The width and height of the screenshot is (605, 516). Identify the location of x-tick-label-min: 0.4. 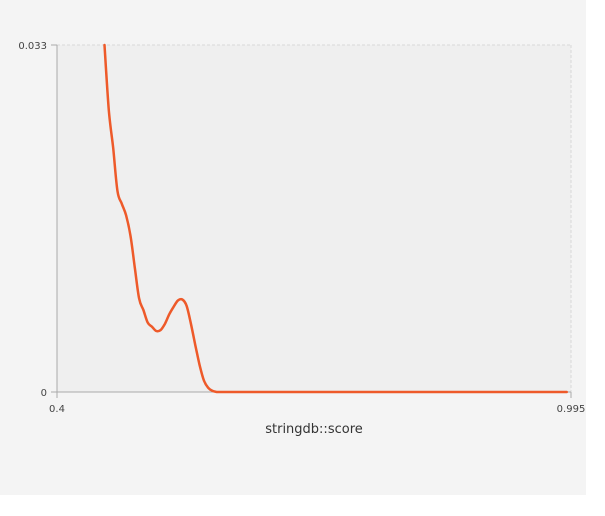
(57, 409).